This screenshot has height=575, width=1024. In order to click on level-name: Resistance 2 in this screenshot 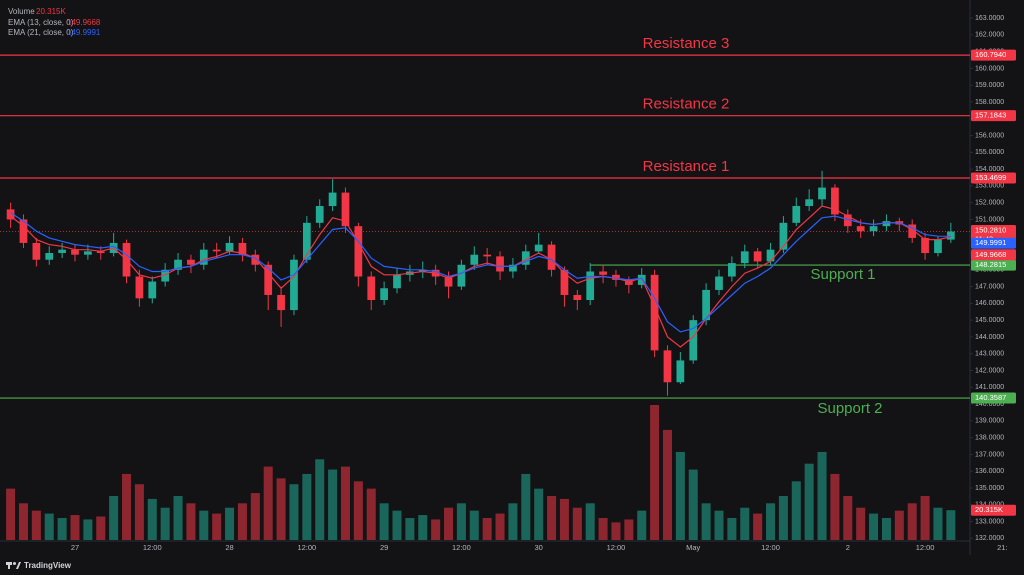, I will do `click(686, 104)`.